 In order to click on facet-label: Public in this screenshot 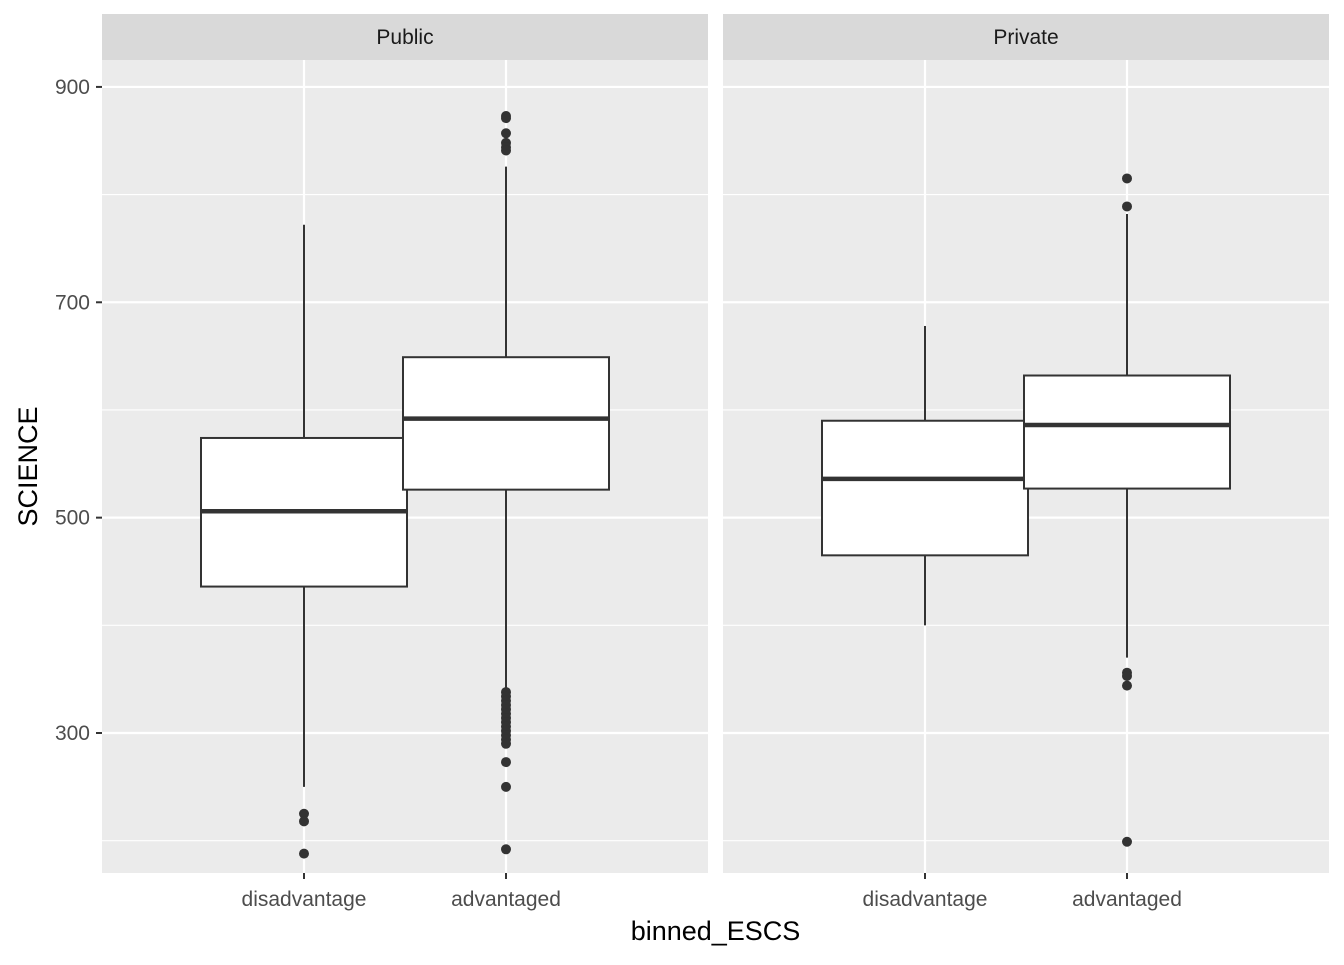, I will do `click(404, 37)`.